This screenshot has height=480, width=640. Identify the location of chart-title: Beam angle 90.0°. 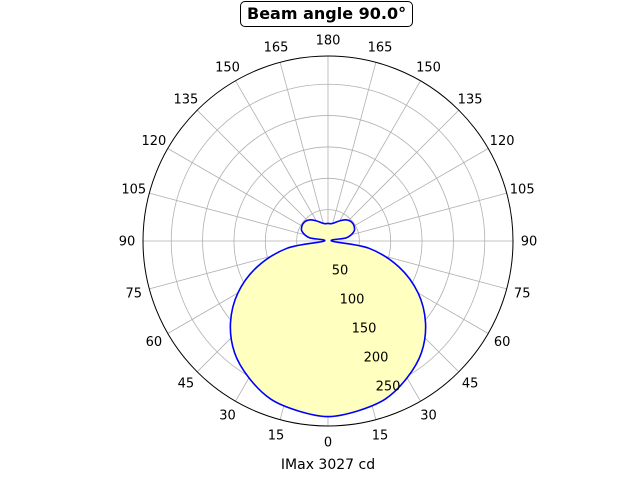
(327, 14).